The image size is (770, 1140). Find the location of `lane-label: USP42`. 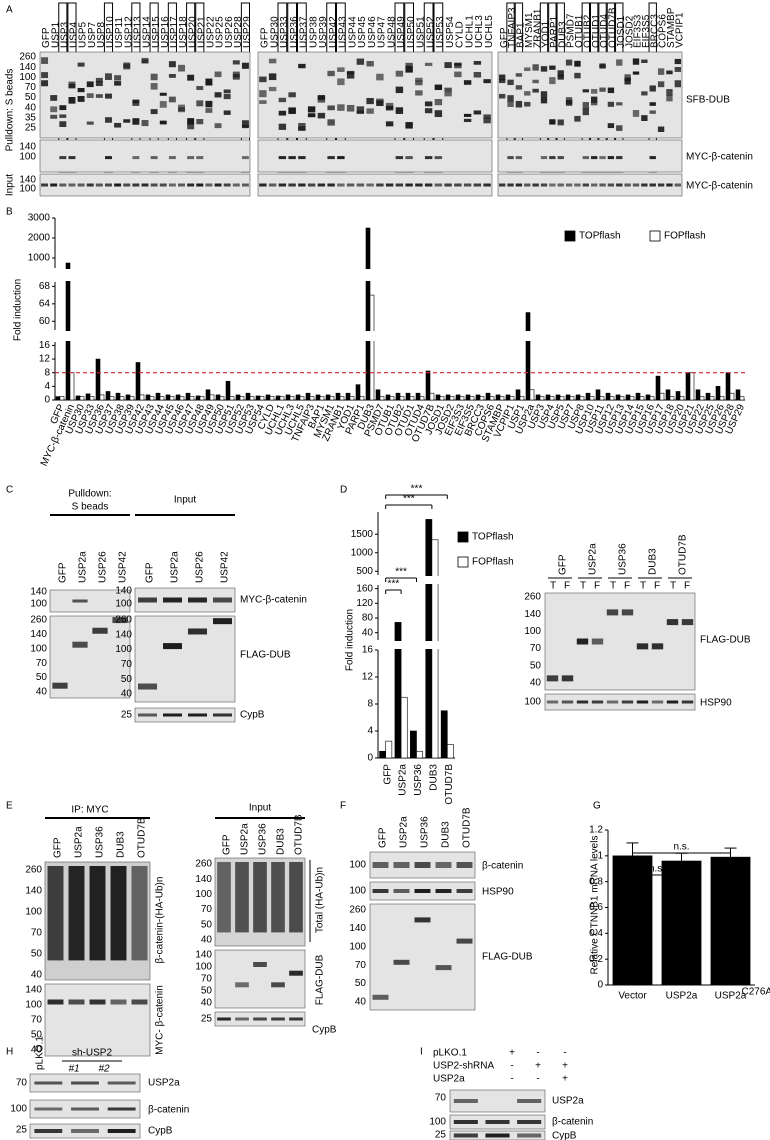

lane-label: USP42 is located at coordinates (123, 567).